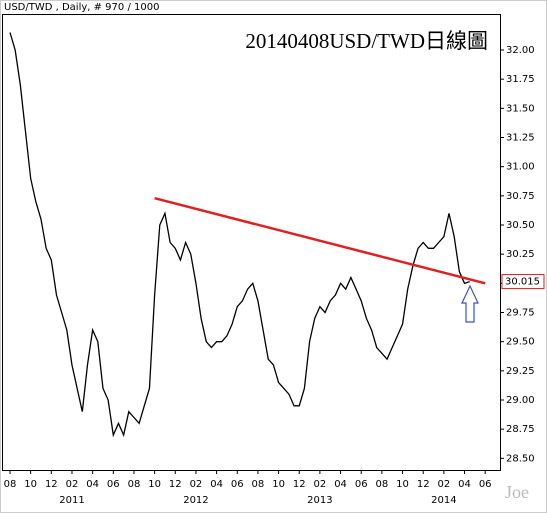 The height and width of the screenshot is (513, 547). I want to click on y-tick-label: 31.25, so click(520, 138).